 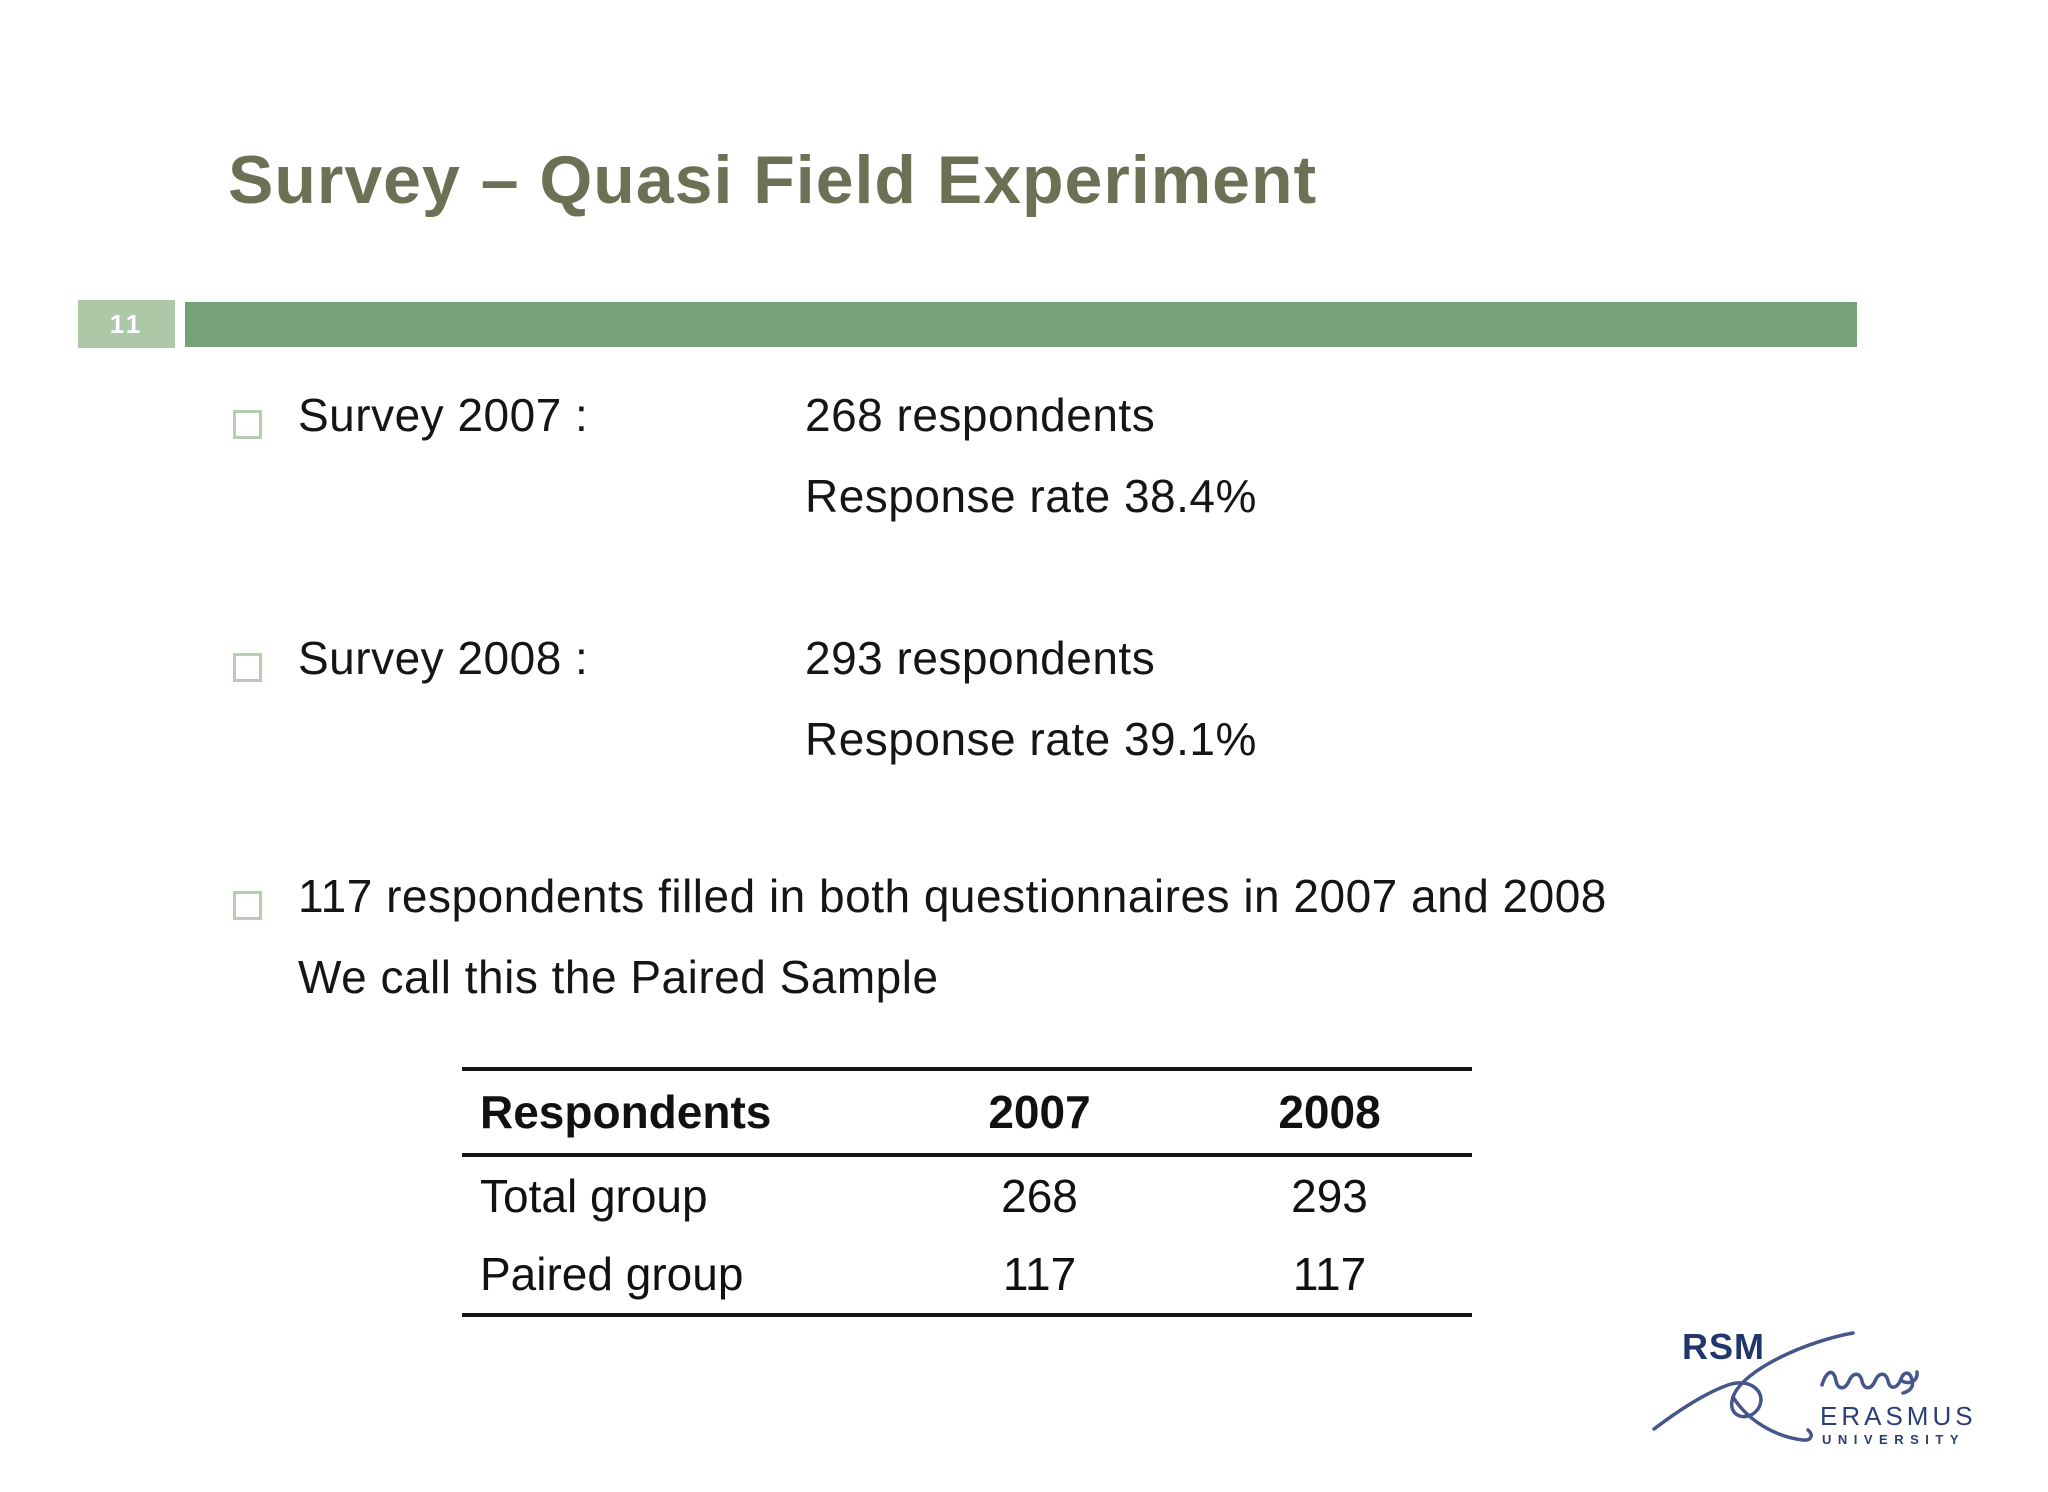 What do you see at coordinates (594, 1196) in the screenshot?
I see `row-label: Total group` at bounding box center [594, 1196].